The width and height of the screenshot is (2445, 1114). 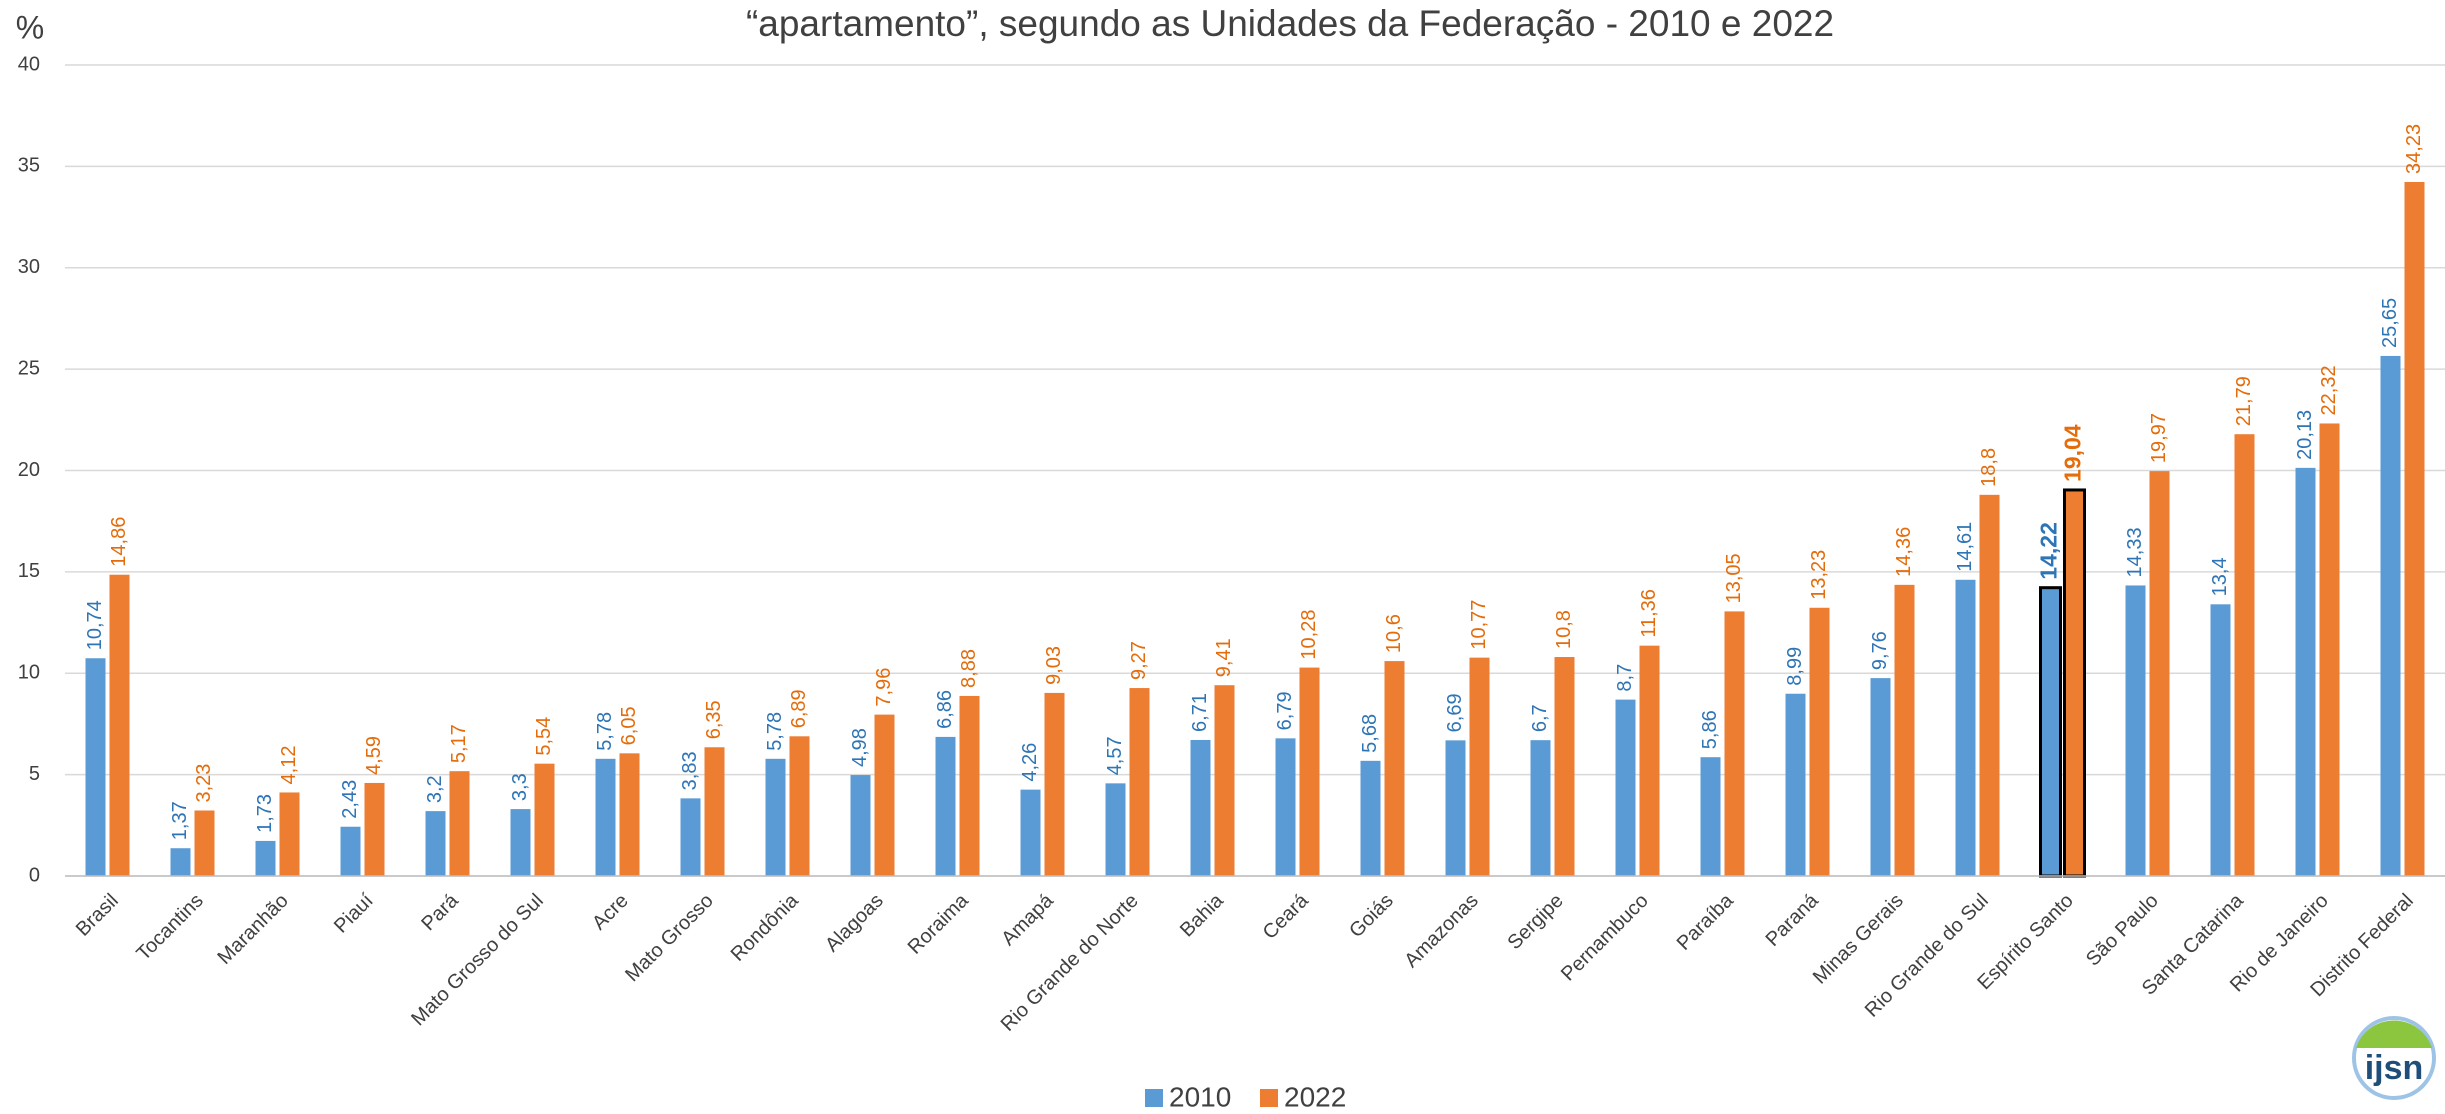 What do you see at coordinates (30, 27) in the screenshot?
I see `y-axis-label: %` at bounding box center [30, 27].